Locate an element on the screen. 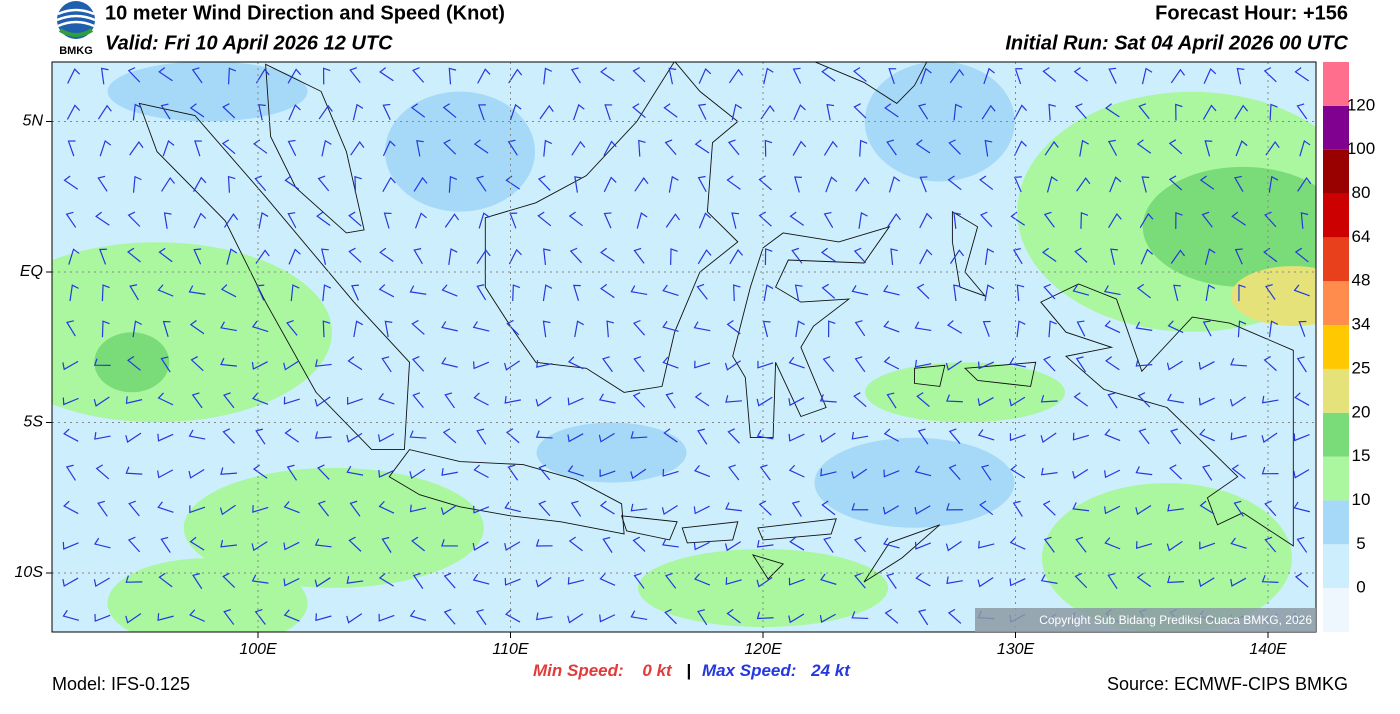 This screenshot has height=714, width=1400. source: Source: ECMWF-CIPS BMKG is located at coordinates (1227, 684).